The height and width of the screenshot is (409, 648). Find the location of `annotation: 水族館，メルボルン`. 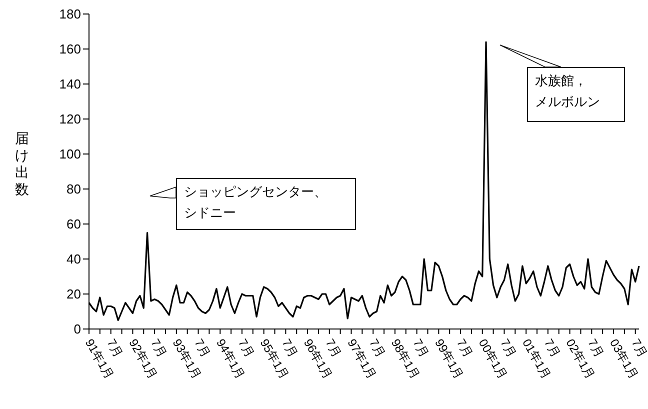

annotation: 水族館，メルボルン is located at coordinates (576, 94).